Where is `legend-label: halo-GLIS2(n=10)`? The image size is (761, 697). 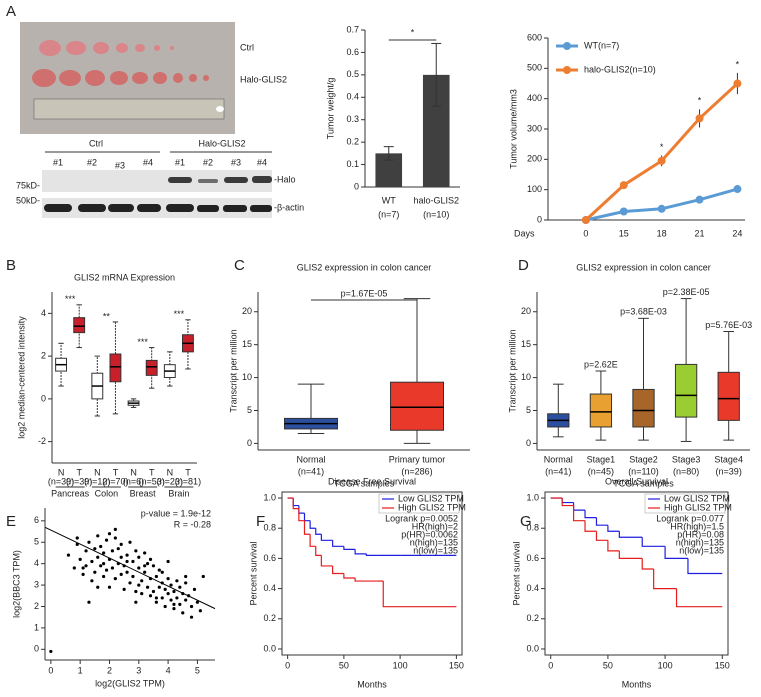
legend-label: halo-GLIS2(n=10) is located at coordinates (620, 69).